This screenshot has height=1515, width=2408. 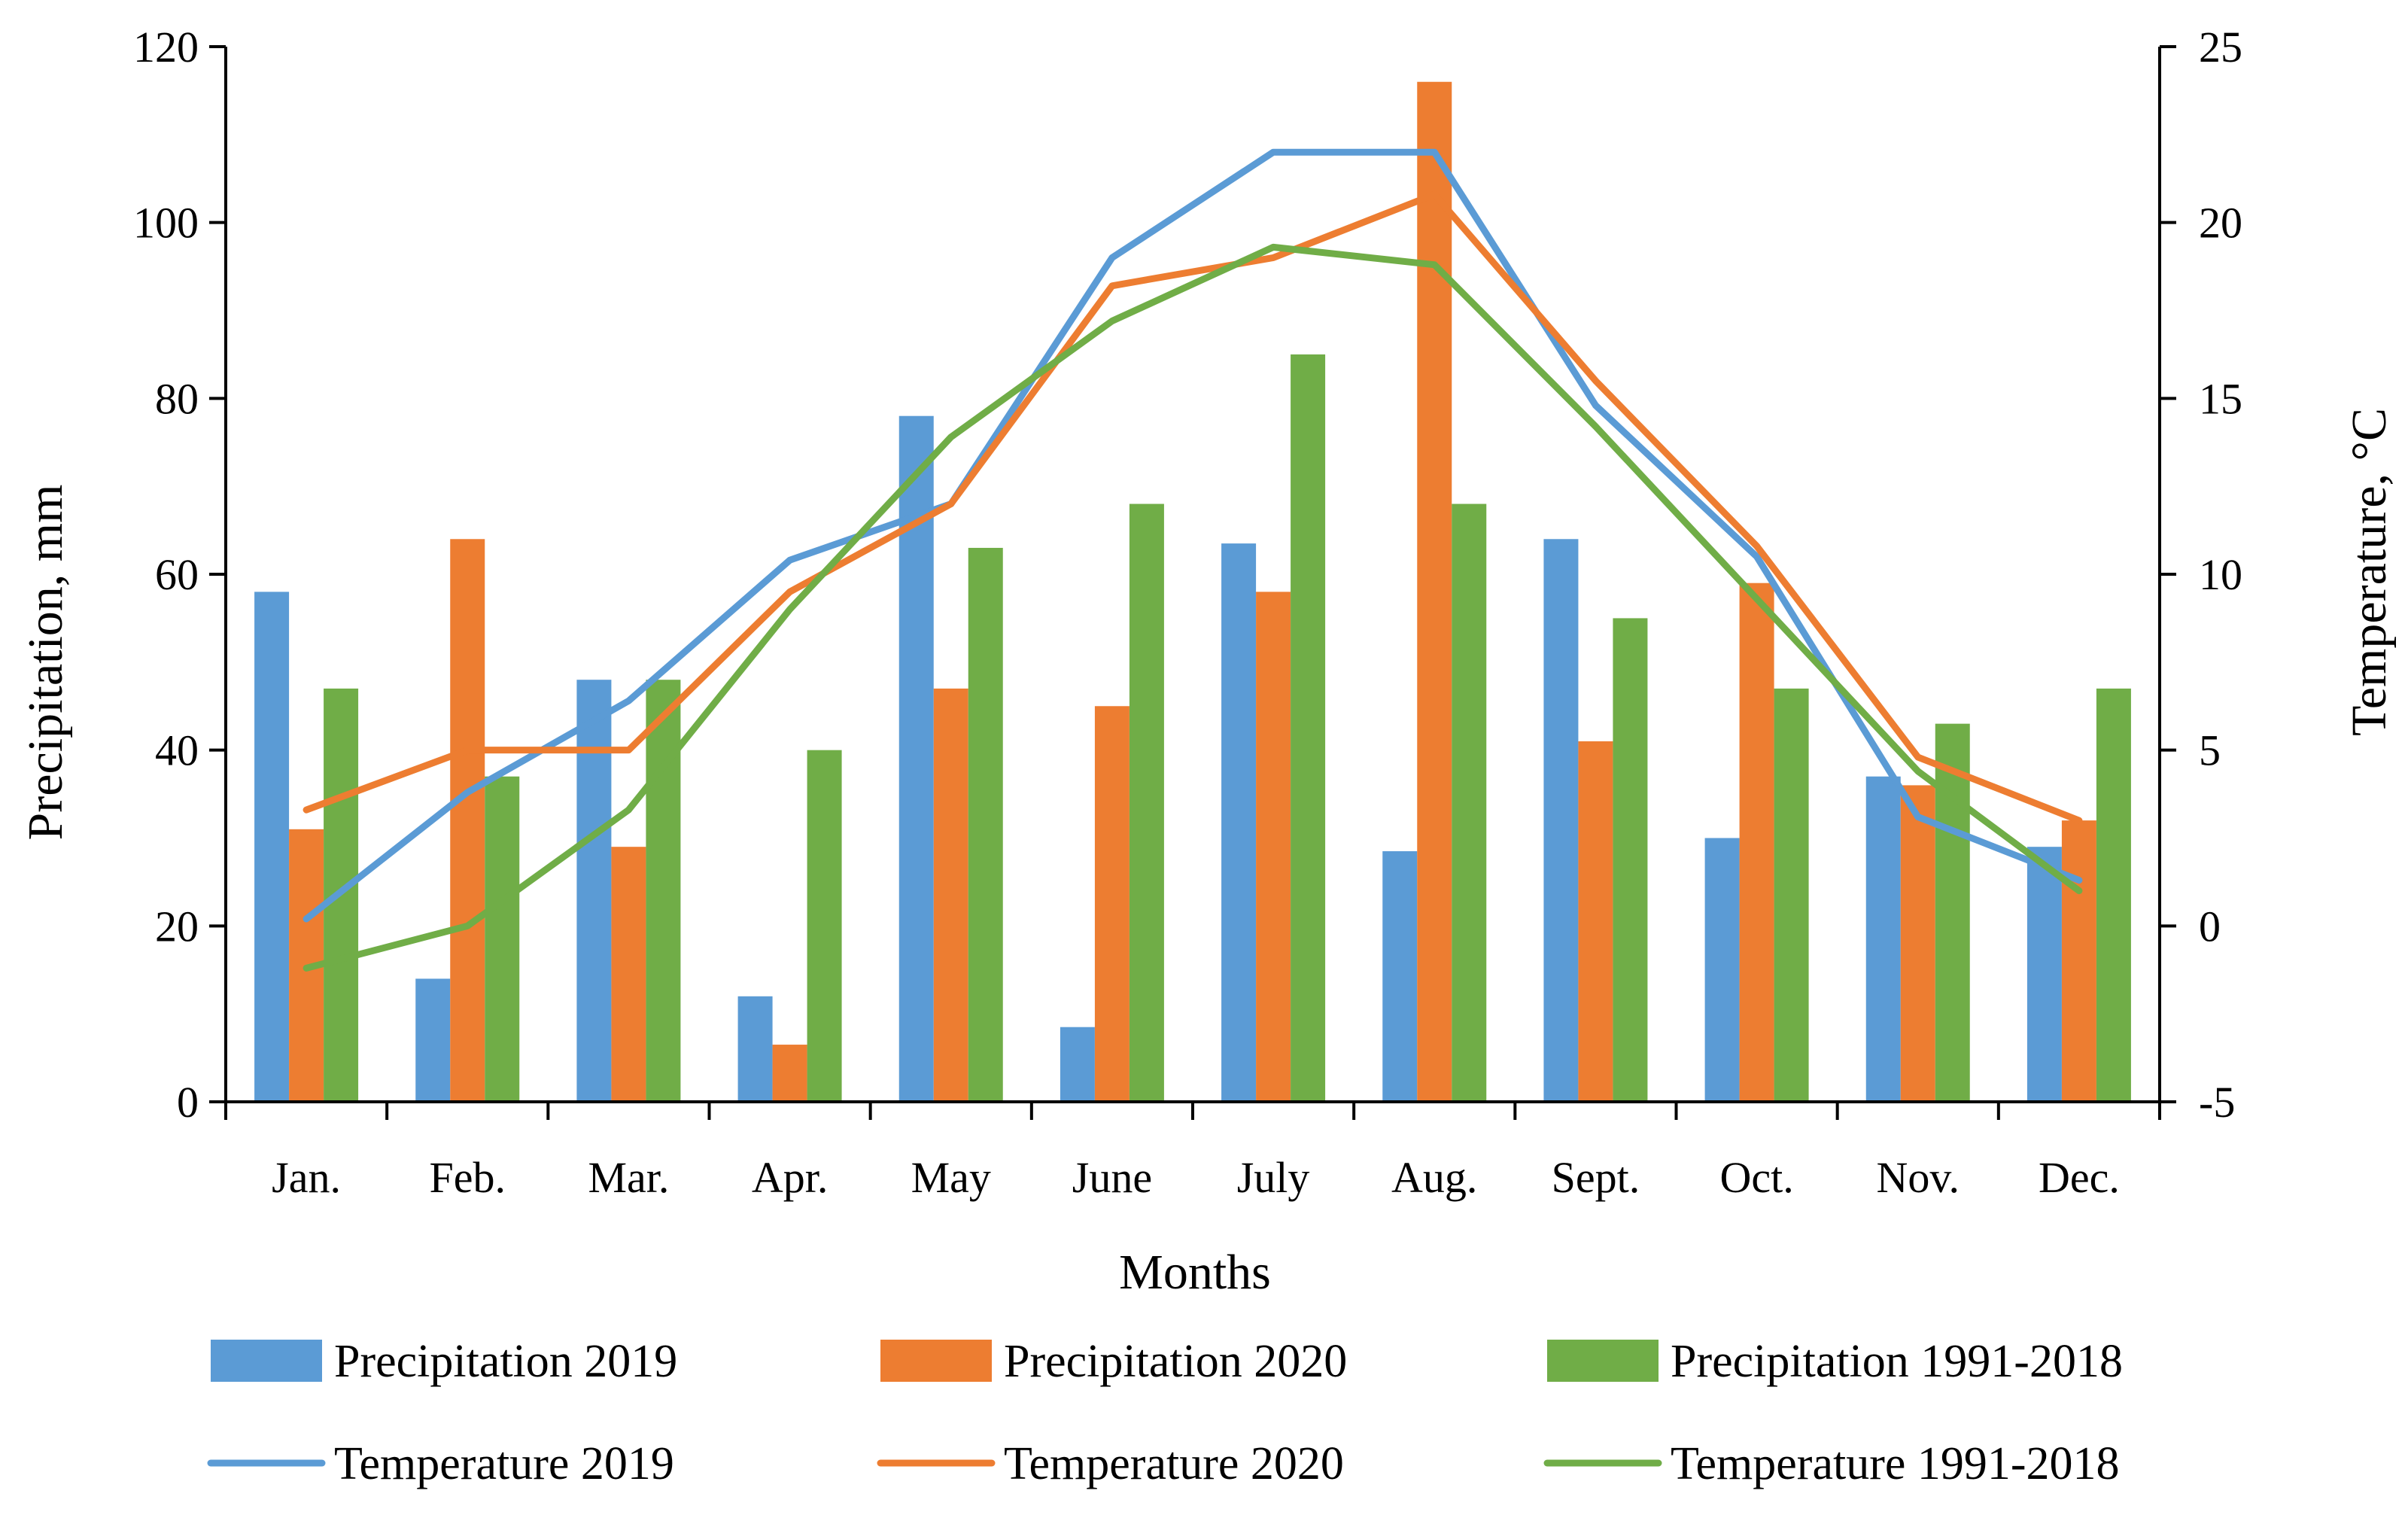 What do you see at coordinates (1918, 1177) in the screenshot?
I see `x-tick-label-11: Nov.` at bounding box center [1918, 1177].